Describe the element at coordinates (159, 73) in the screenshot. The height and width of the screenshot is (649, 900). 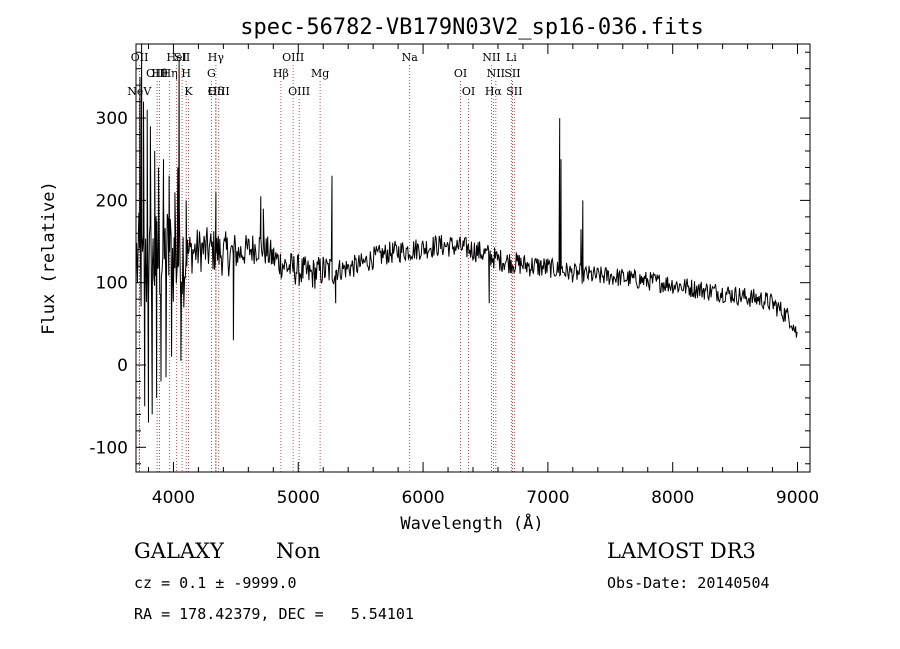
I see `line-label: Hθ` at that location.